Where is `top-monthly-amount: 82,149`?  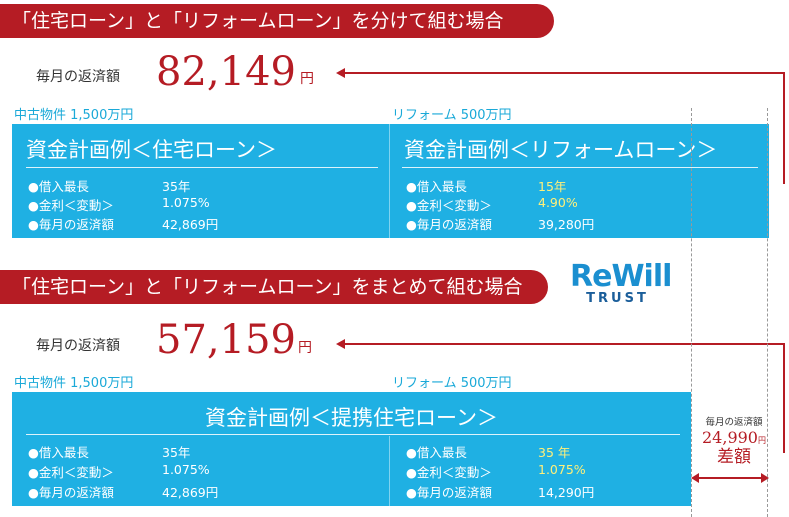
top-monthly-amount: 82,149 is located at coordinates (226, 72).